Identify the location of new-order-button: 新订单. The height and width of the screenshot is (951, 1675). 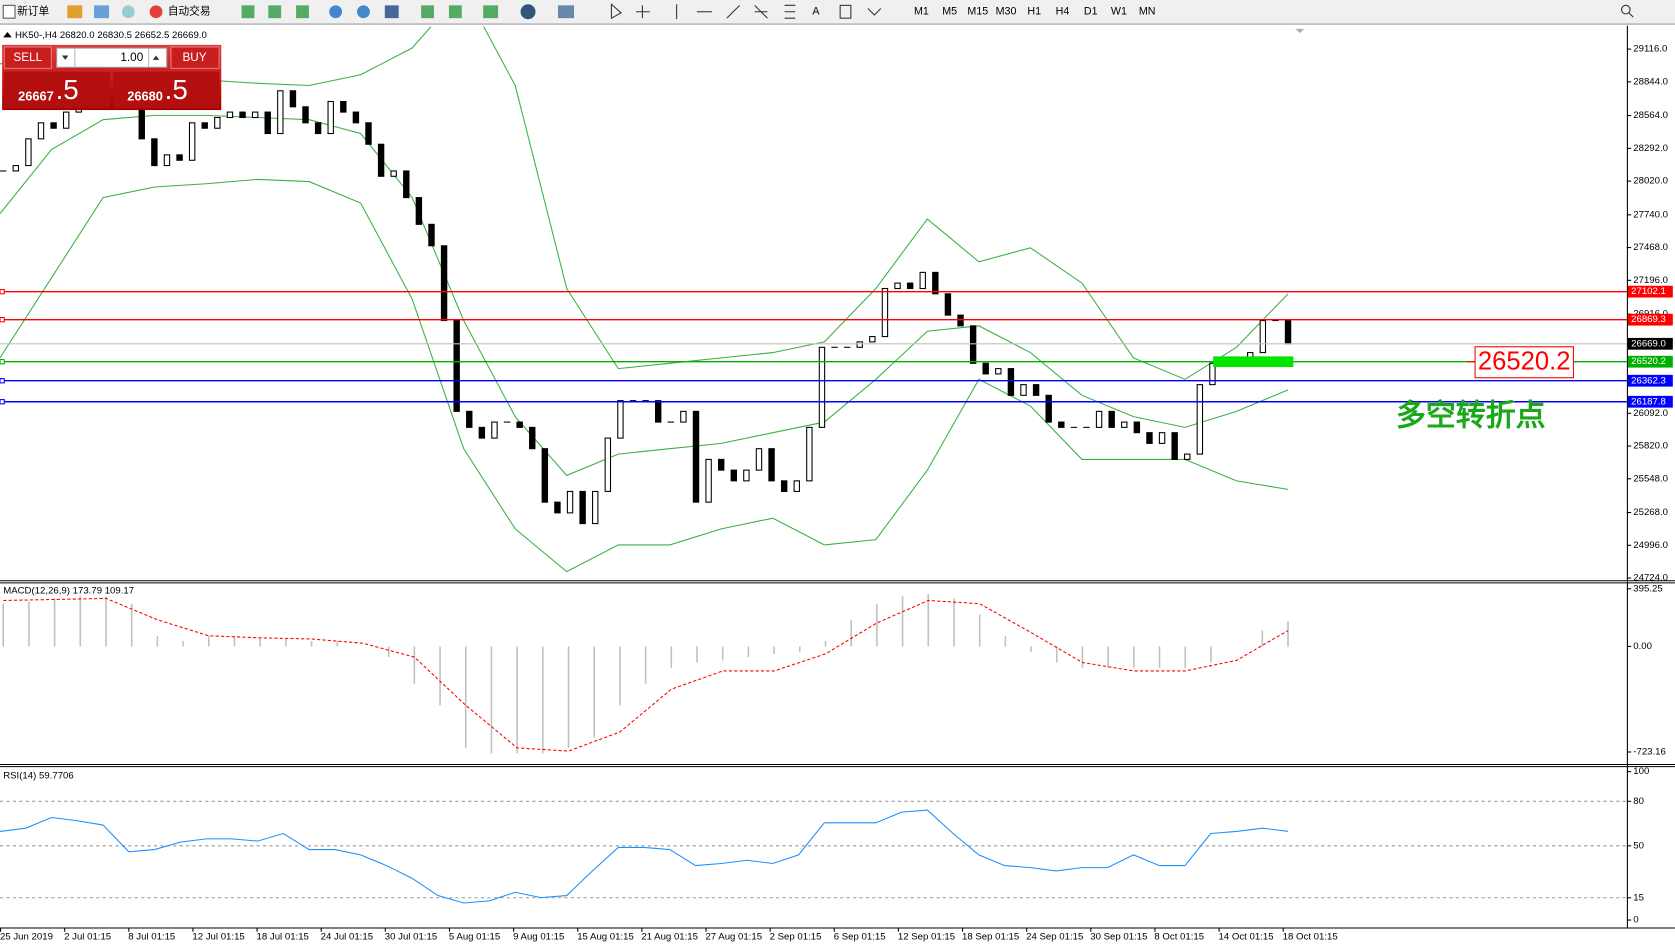
(33, 11).